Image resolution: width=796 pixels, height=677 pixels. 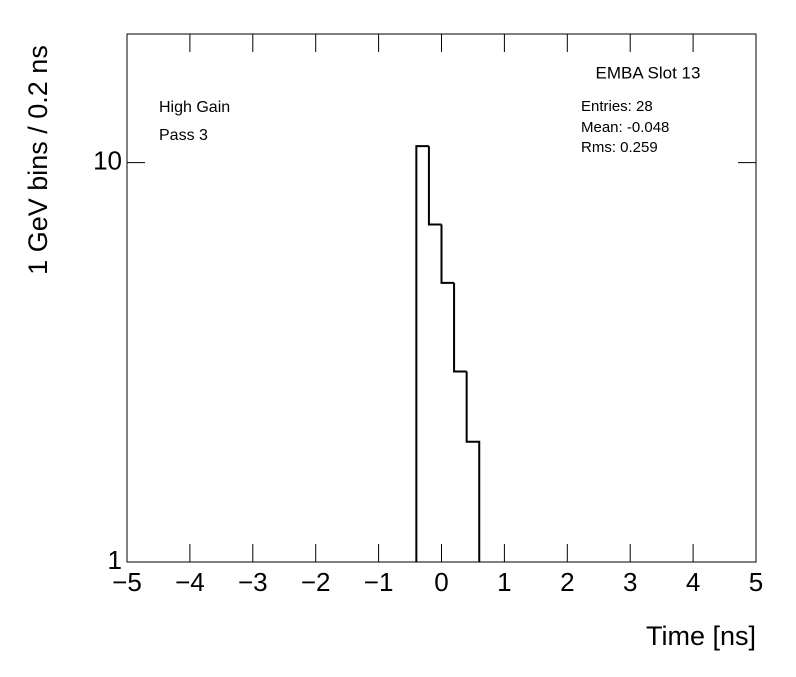 What do you see at coordinates (617, 106) in the screenshot?
I see `stat: Entries: 28` at bounding box center [617, 106].